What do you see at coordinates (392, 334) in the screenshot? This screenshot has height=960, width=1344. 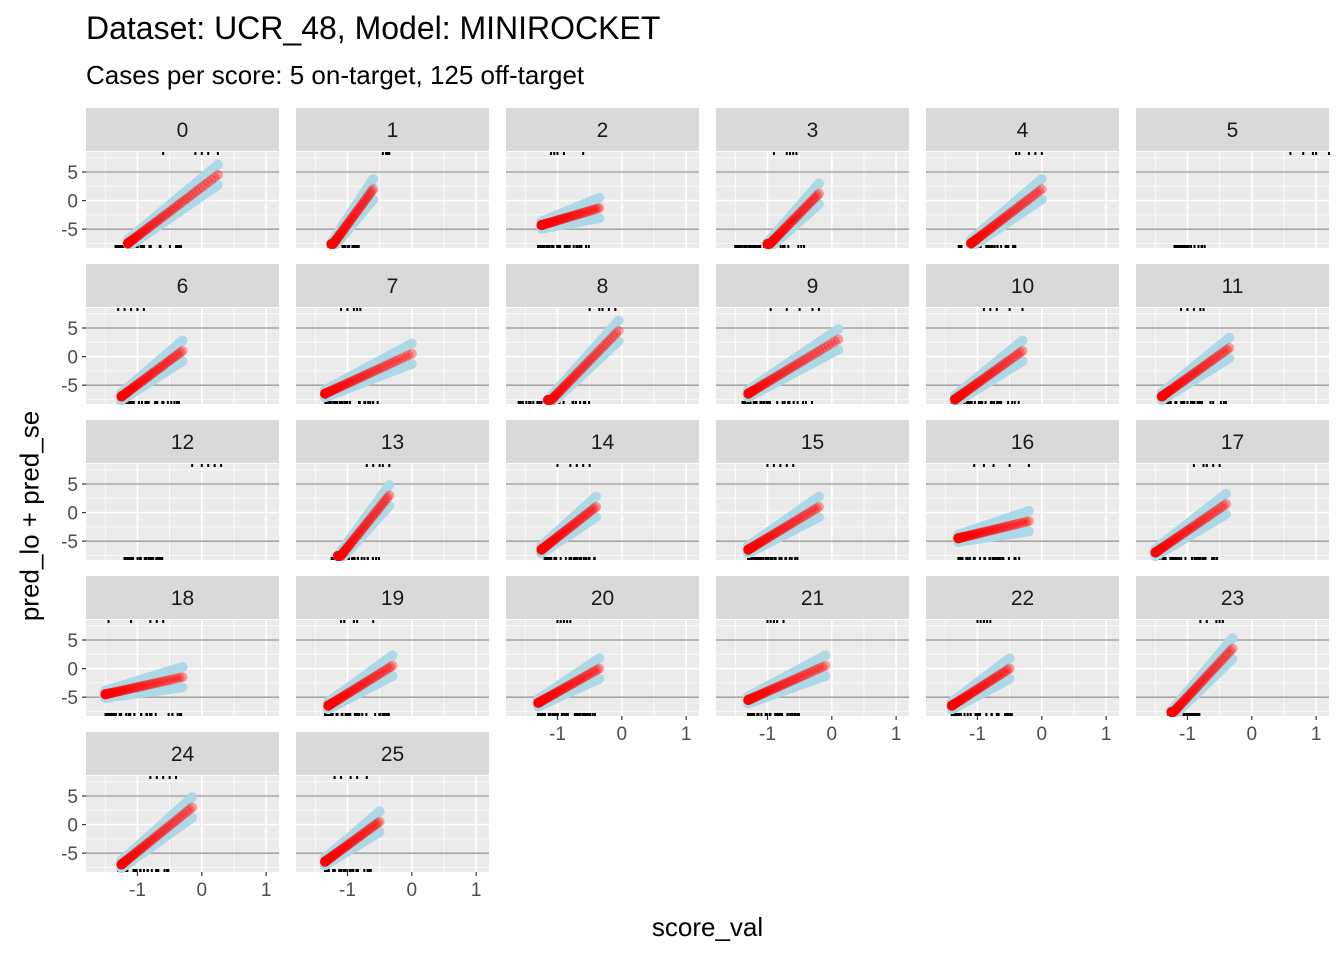 I see `facet-panel-7: 7` at bounding box center [392, 334].